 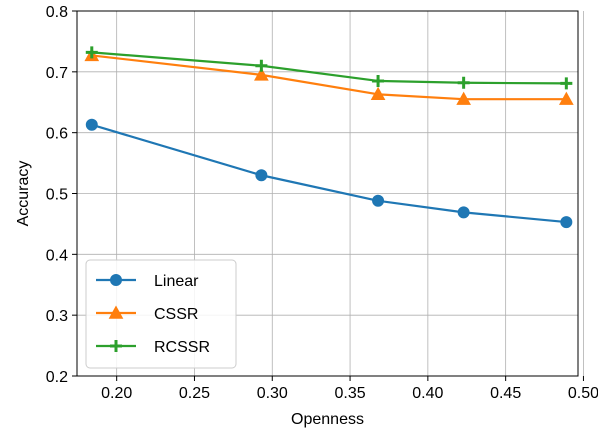 I want to click on series-line-rcssr, so click(x=329, y=68).